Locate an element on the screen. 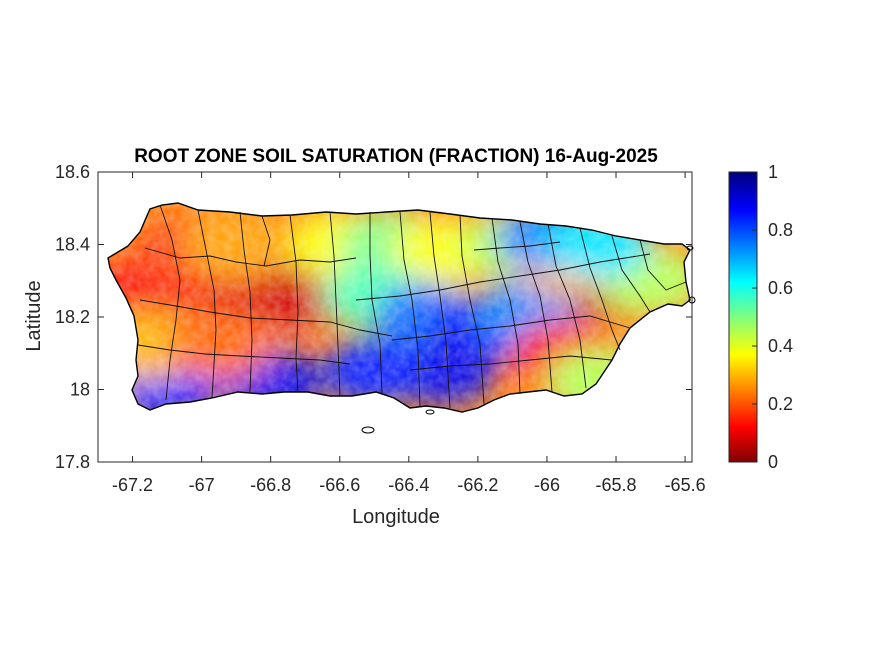 This screenshot has height=656, width=875. small-islands is located at coordinates (528, 339).